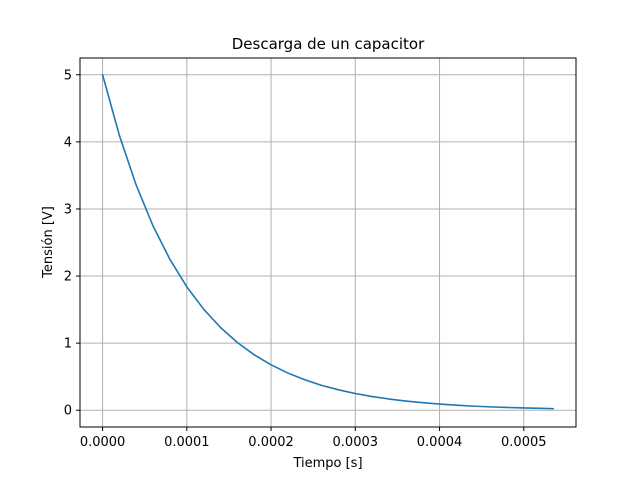 This screenshot has width=640, height=480. What do you see at coordinates (48, 242) in the screenshot?
I see `y-axis-label: Tensión [V]` at bounding box center [48, 242].